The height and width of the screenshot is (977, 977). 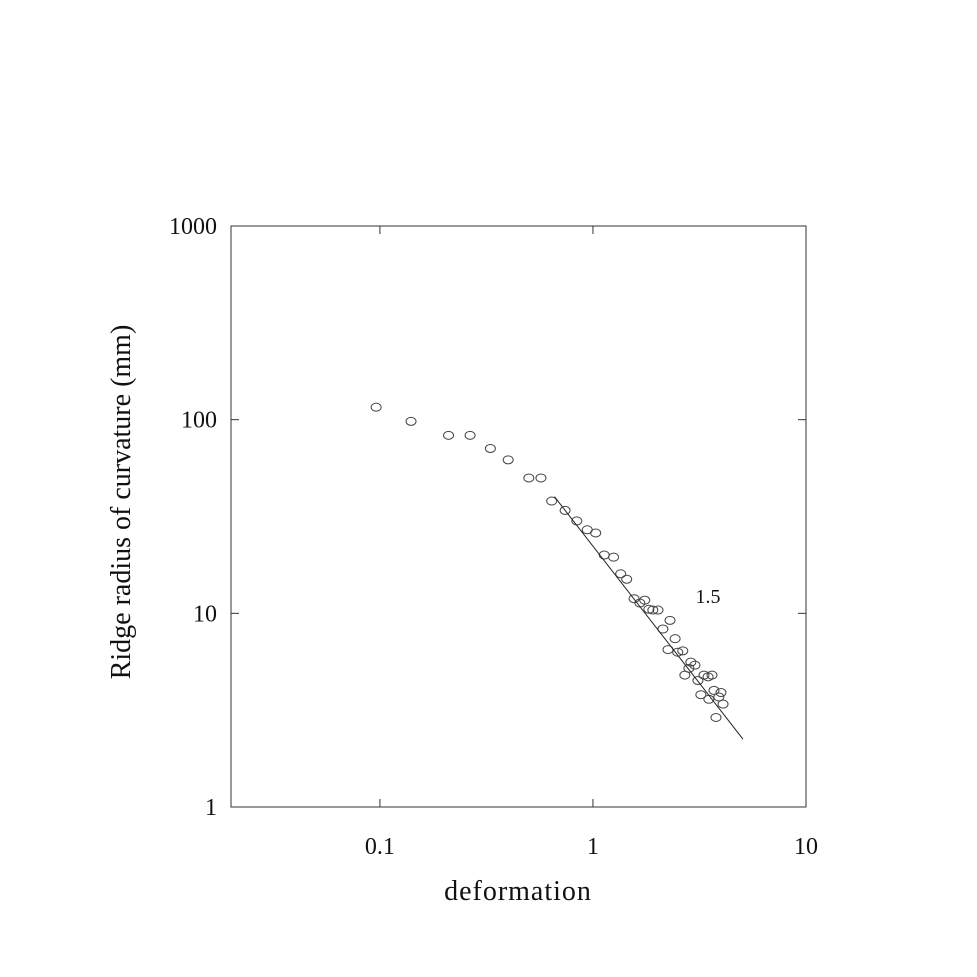 I want to click on x-tick-label: 1, so click(x=593, y=847).